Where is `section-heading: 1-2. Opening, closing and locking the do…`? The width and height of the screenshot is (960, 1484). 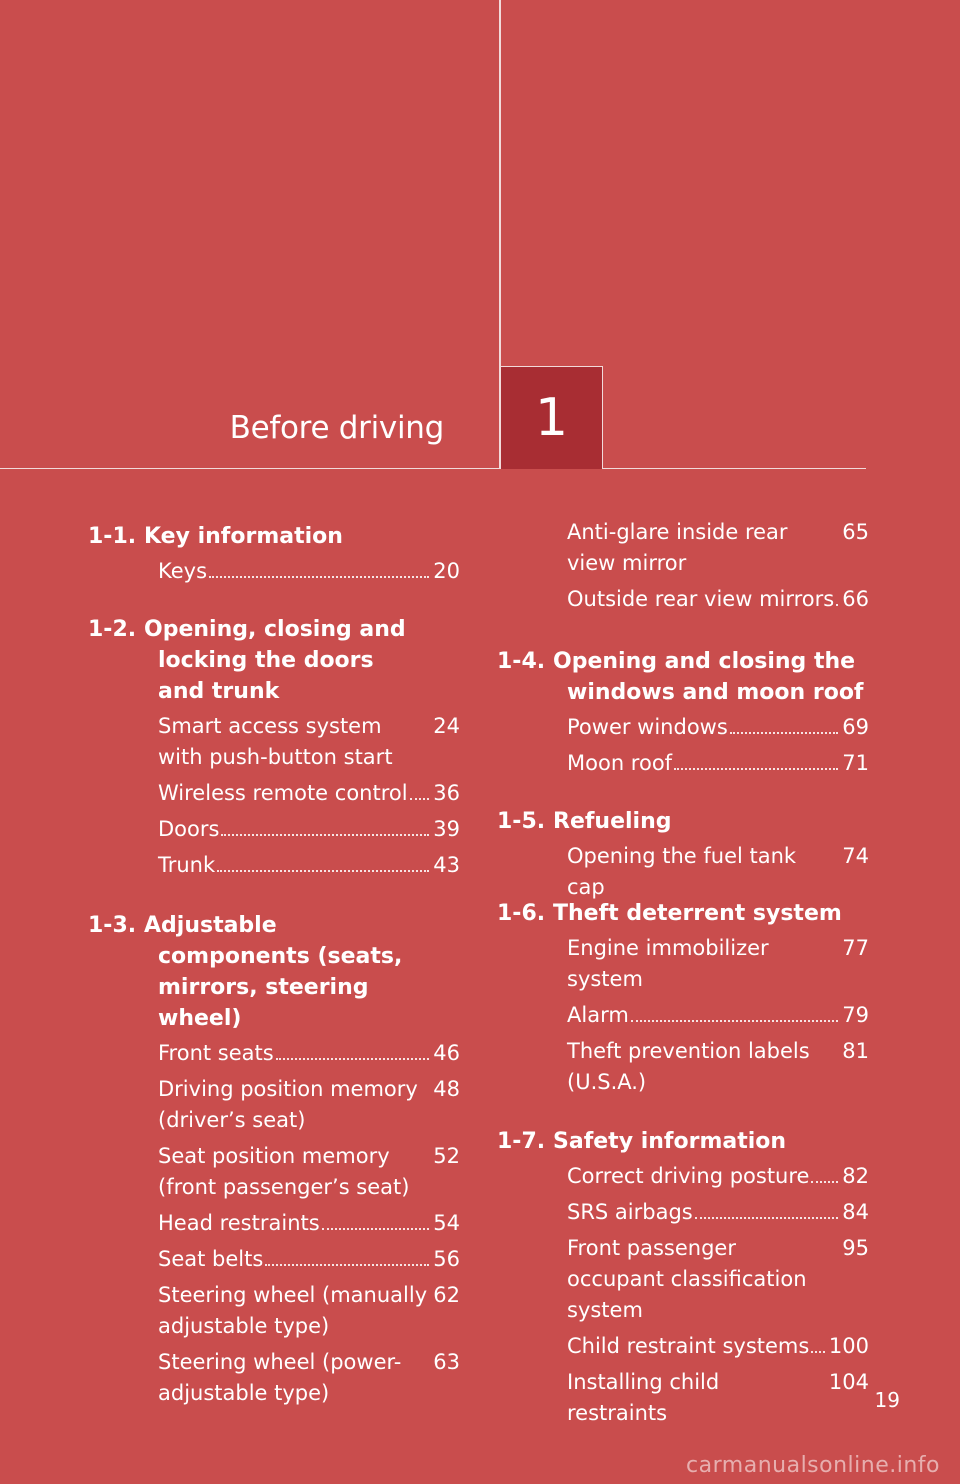 section-heading: 1-2. Opening, closing and locking the do… is located at coordinates (274, 660).